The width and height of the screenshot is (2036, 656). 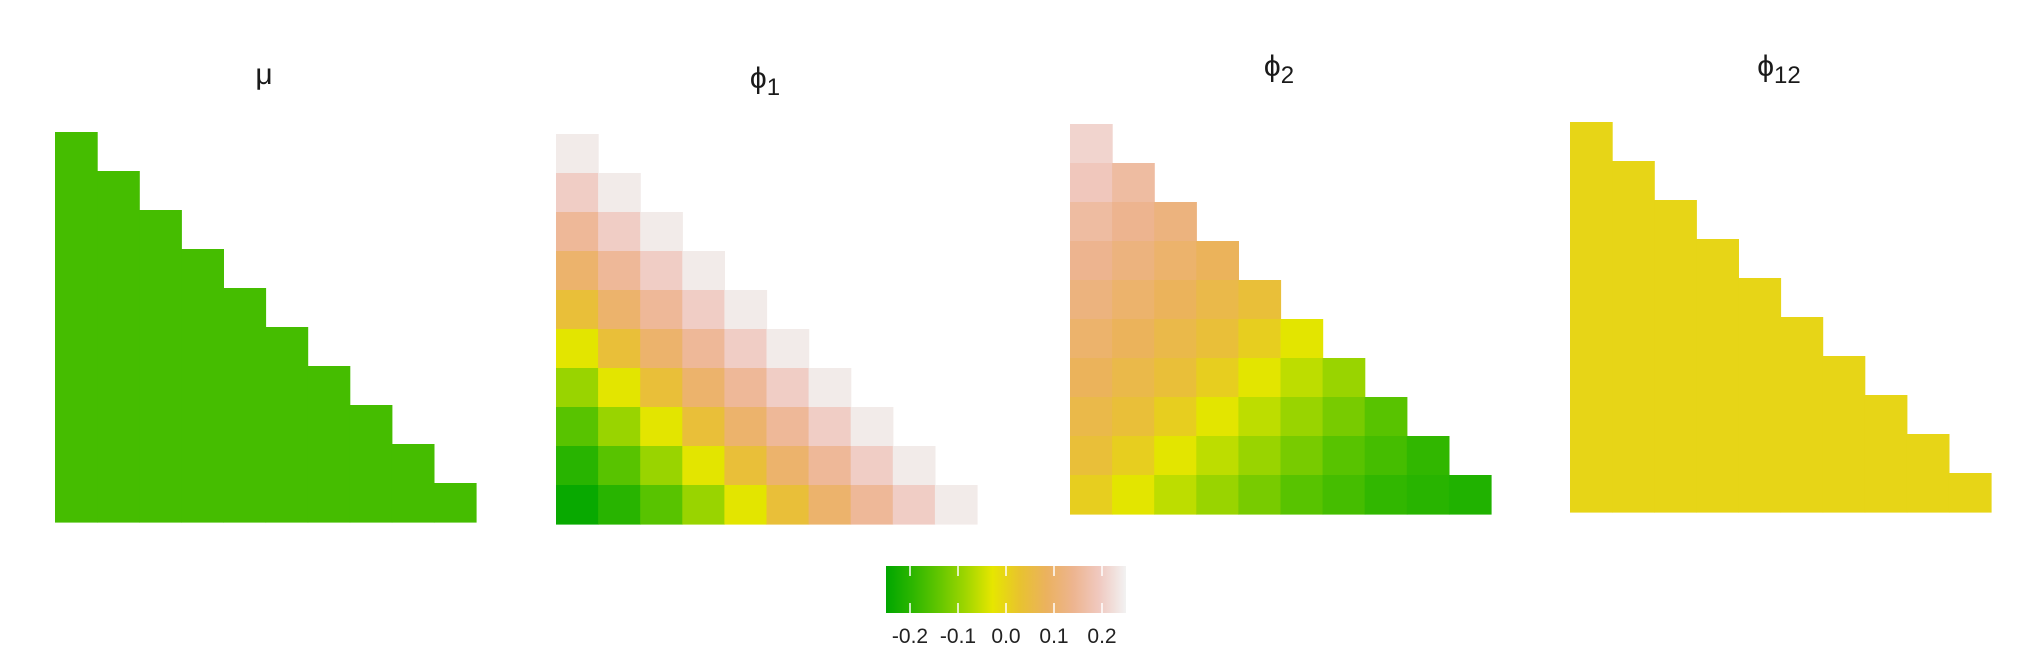 What do you see at coordinates (767, 293) in the screenshot?
I see `heatmap-panel: ϕ1` at bounding box center [767, 293].